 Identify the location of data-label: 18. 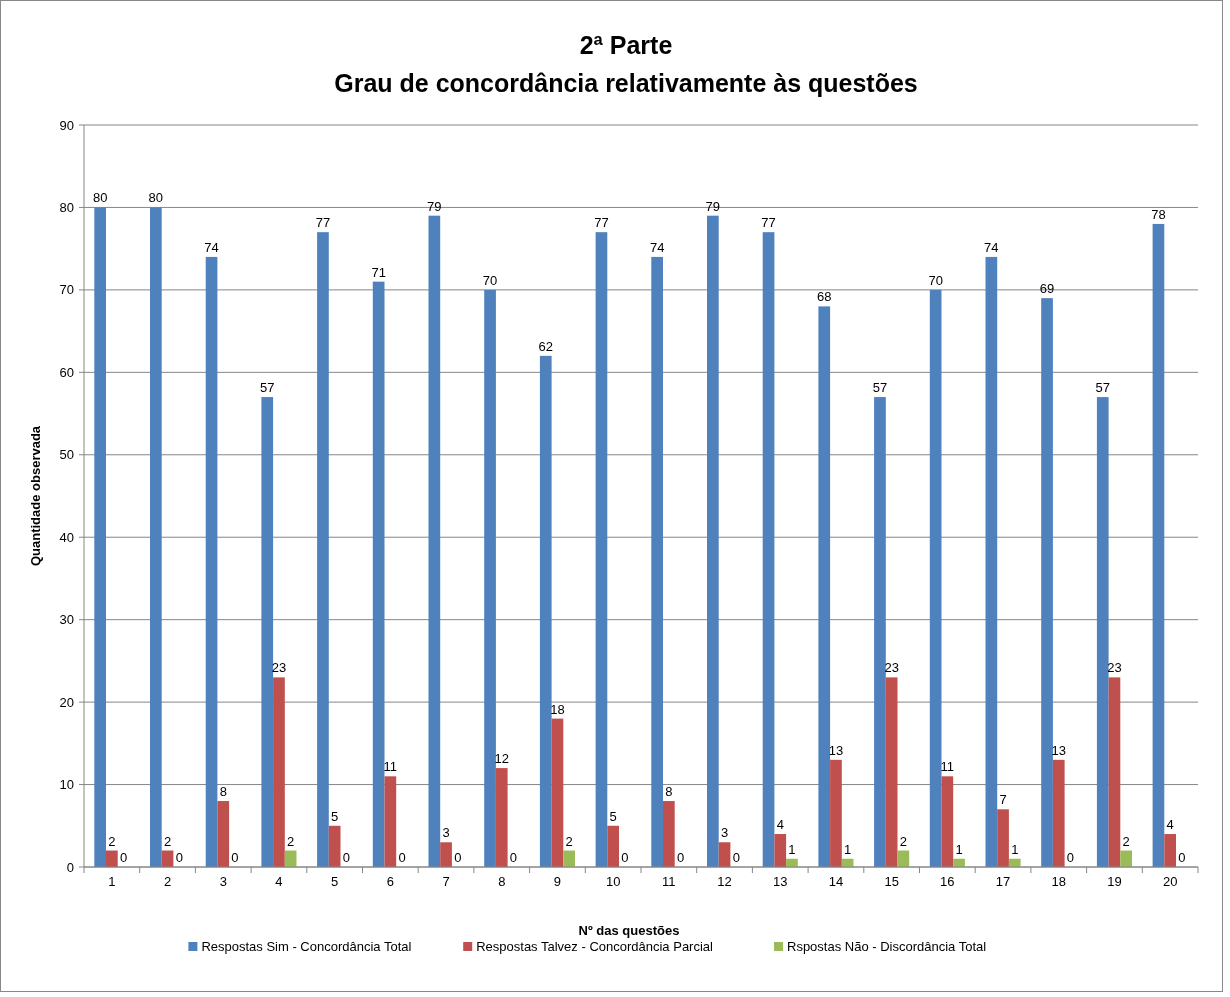
(557, 709).